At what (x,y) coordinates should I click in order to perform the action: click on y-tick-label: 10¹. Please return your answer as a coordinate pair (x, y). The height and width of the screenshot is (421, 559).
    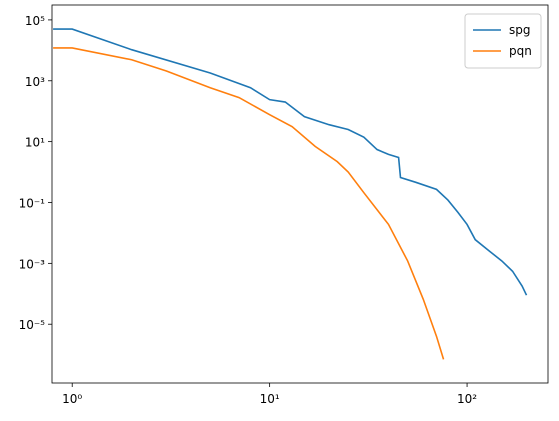
    Looking at the image, I should click on (35, 143).